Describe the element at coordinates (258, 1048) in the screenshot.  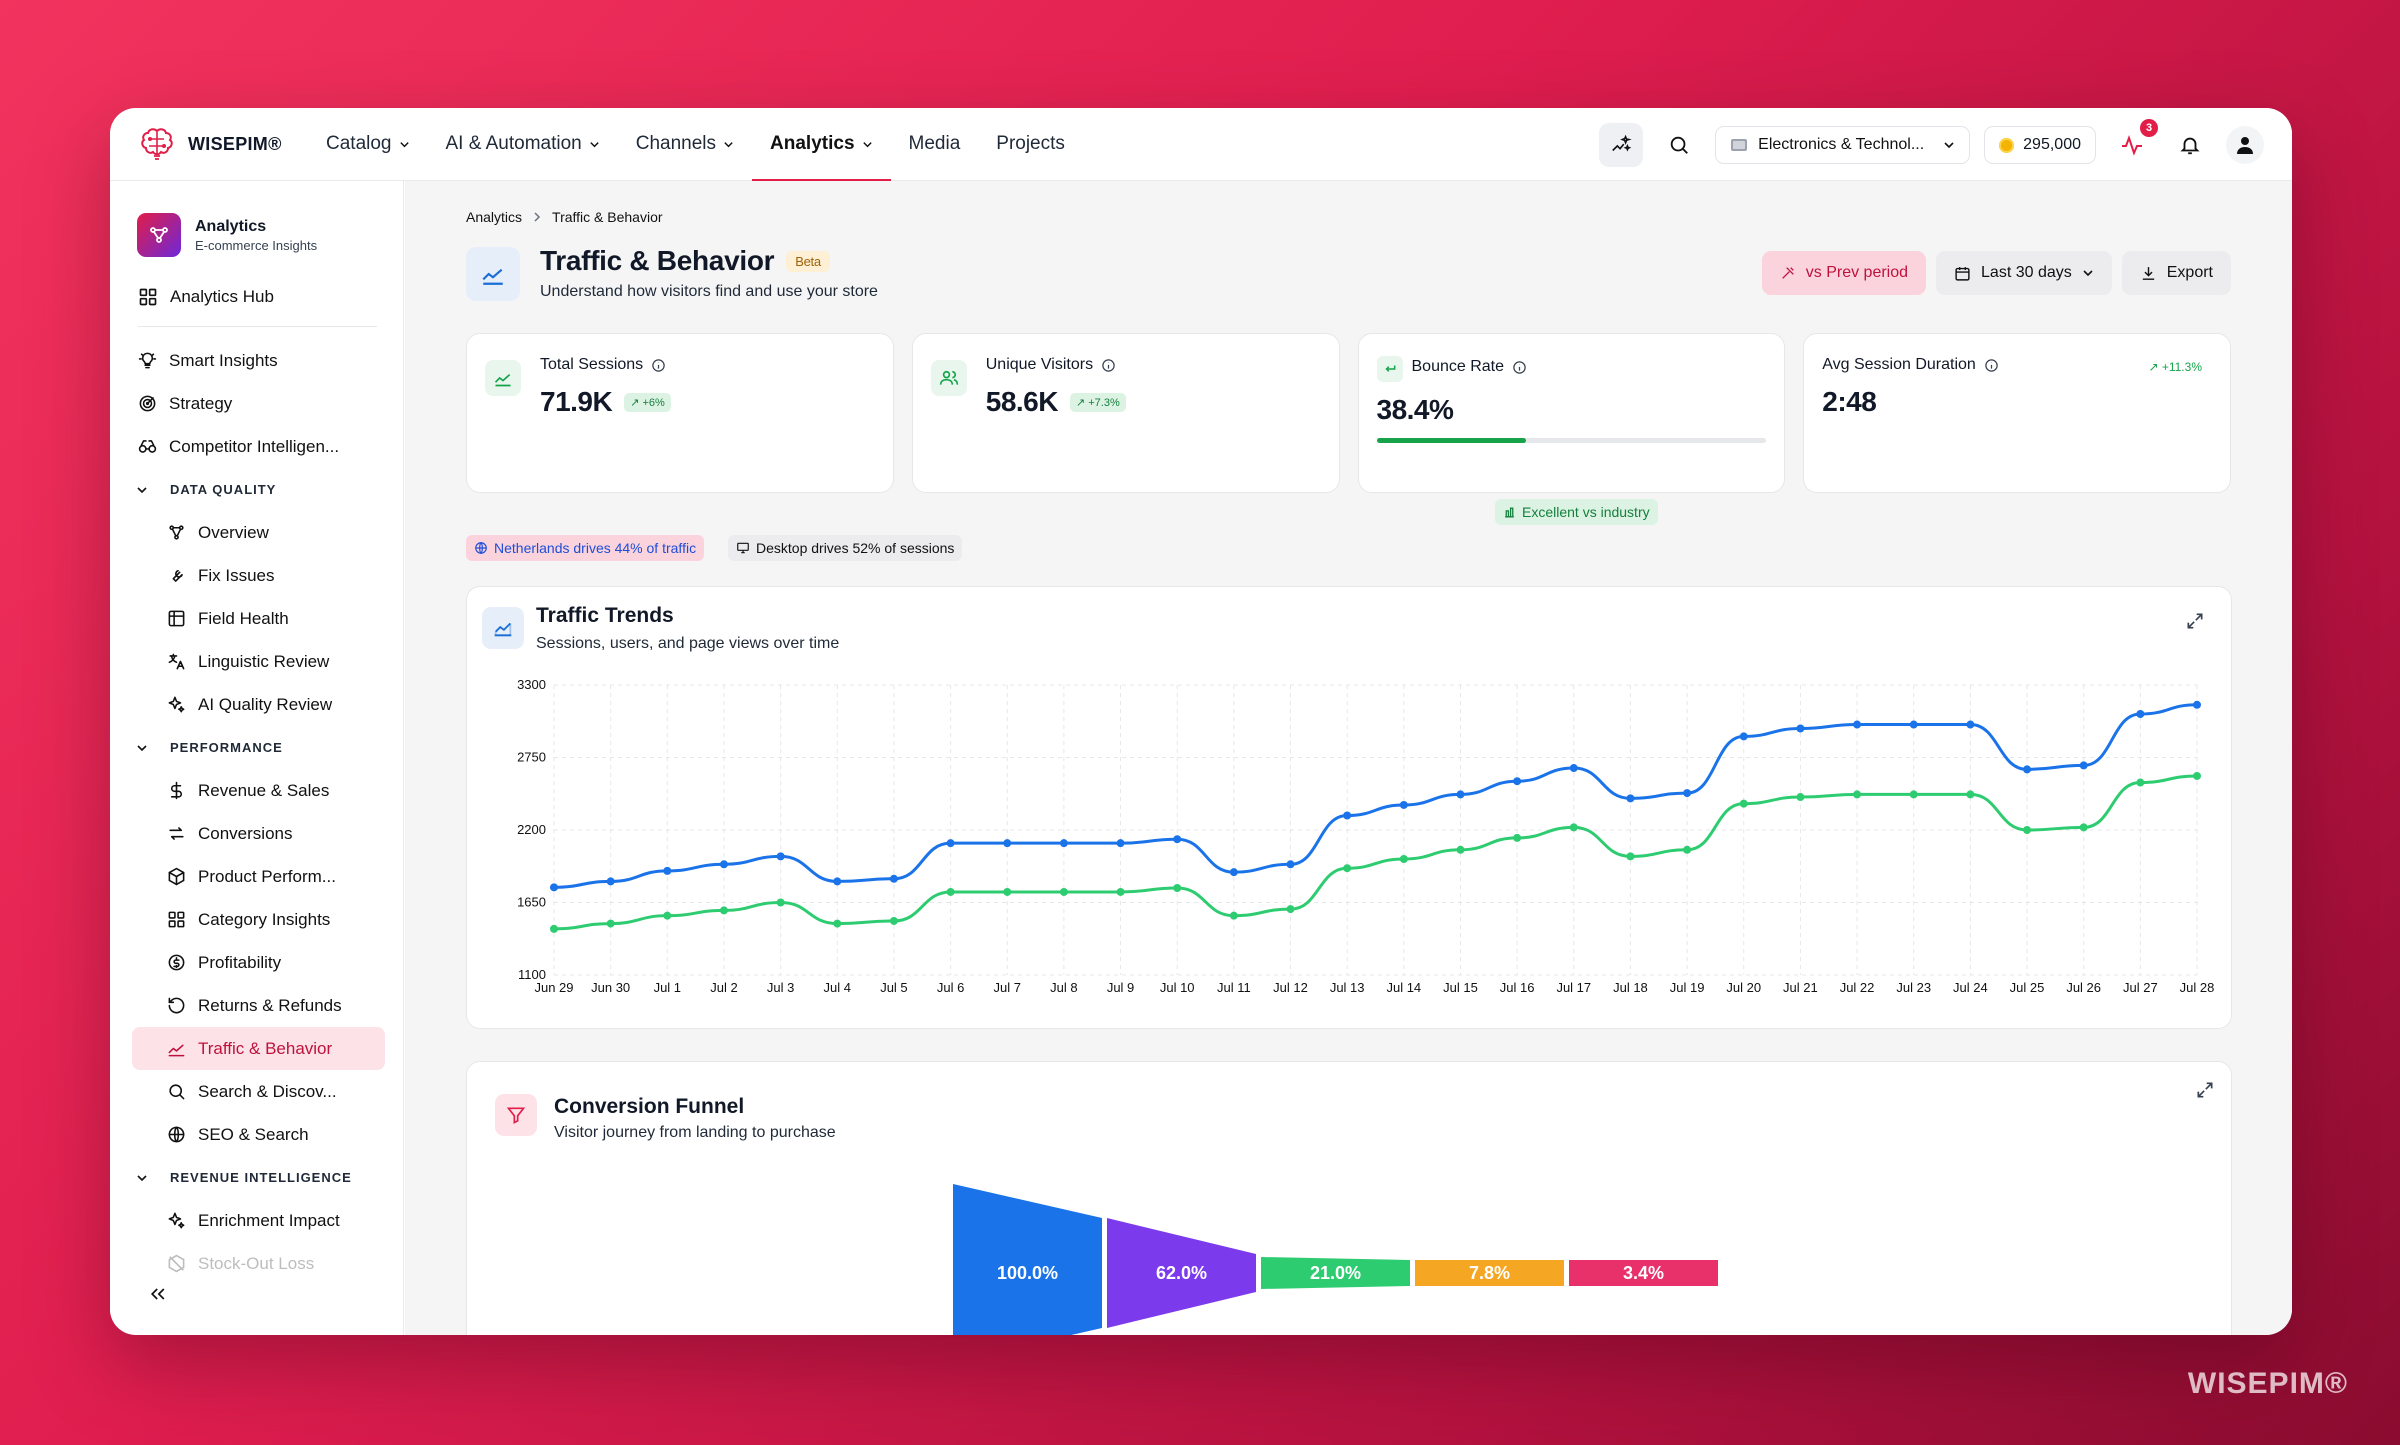
I see `sidebar-item-traffic-behavior: Traffic & Behavior` at that location.